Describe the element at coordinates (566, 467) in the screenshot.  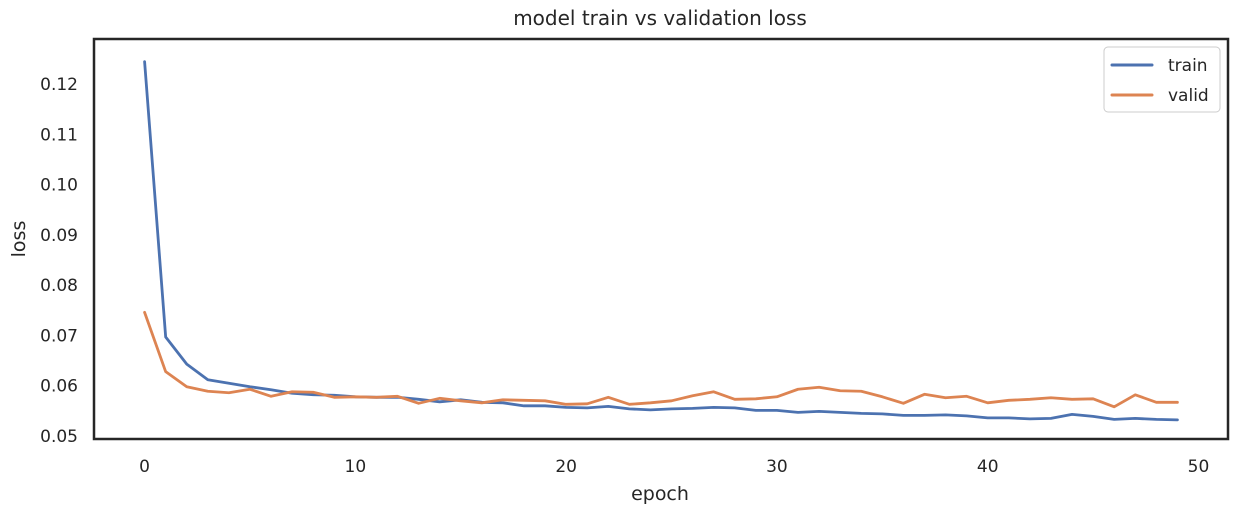
I see `x-tick-label: 20` at that location.